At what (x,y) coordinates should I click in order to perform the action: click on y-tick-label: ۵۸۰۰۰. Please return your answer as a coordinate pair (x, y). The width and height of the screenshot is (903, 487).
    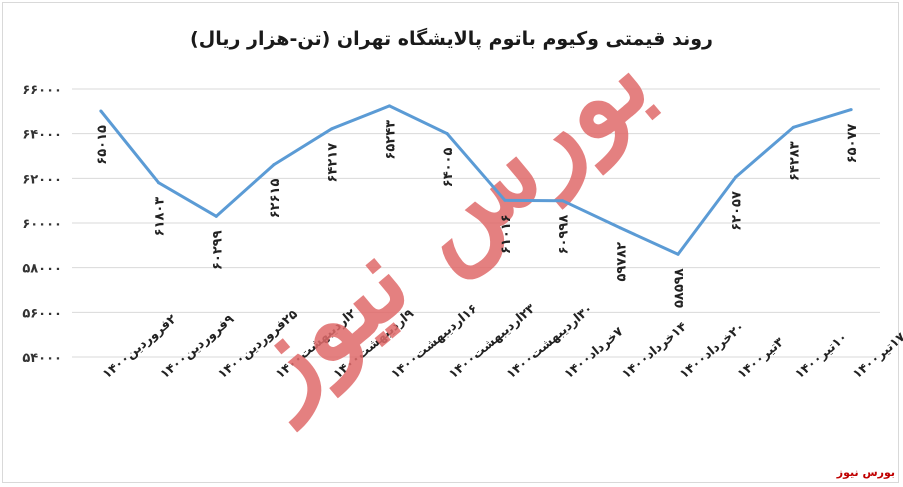
    Looking at the image, I should click on (42, 269).